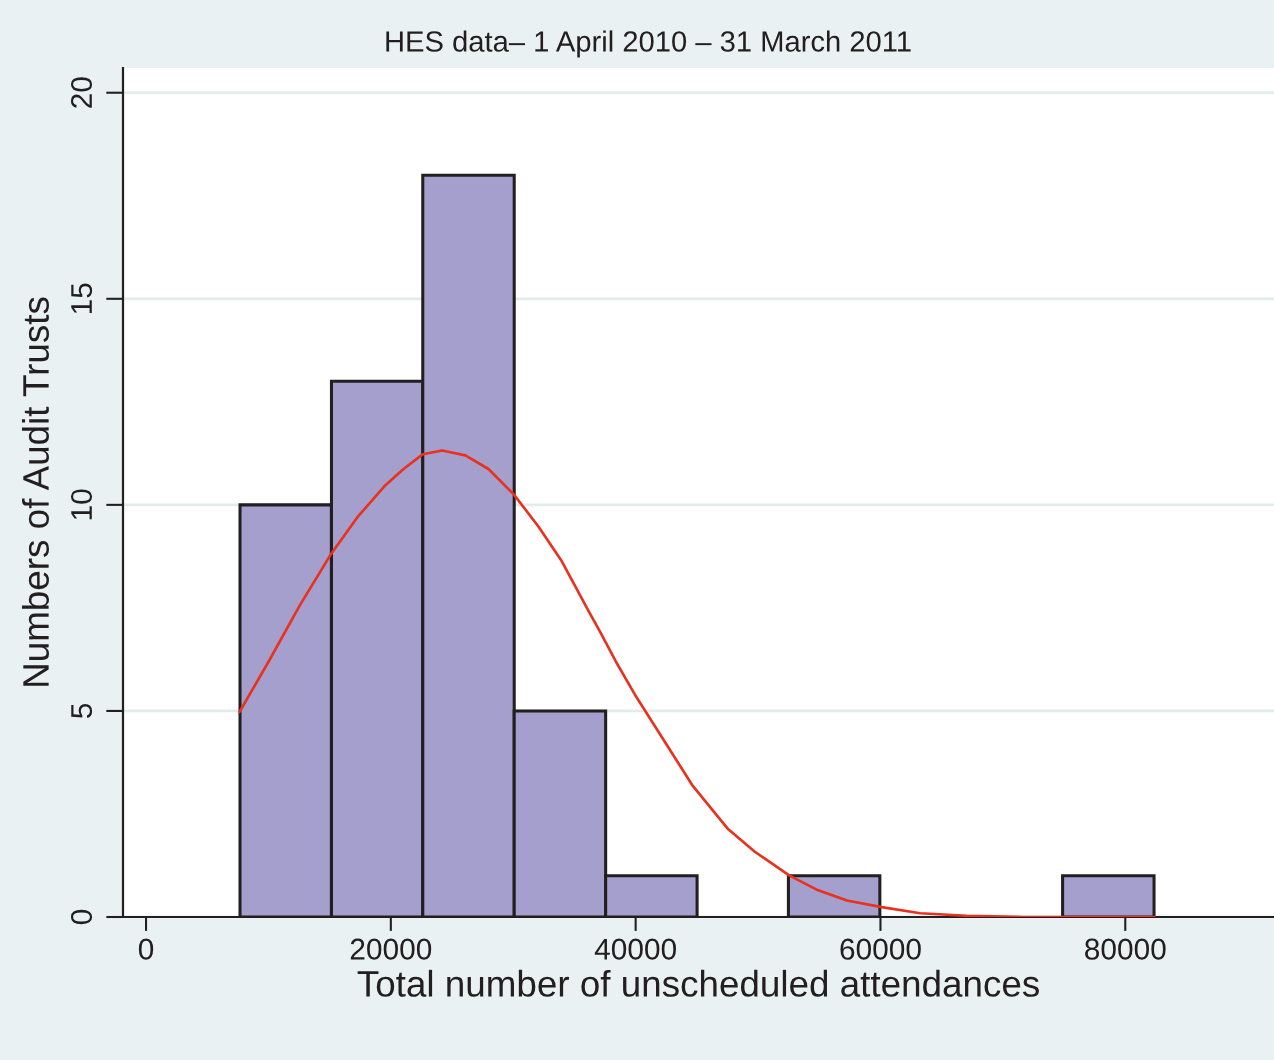 The width and height of the screenshot is (1274, 1060). I want to click on x-tick-label: 0, so click(146, 949).